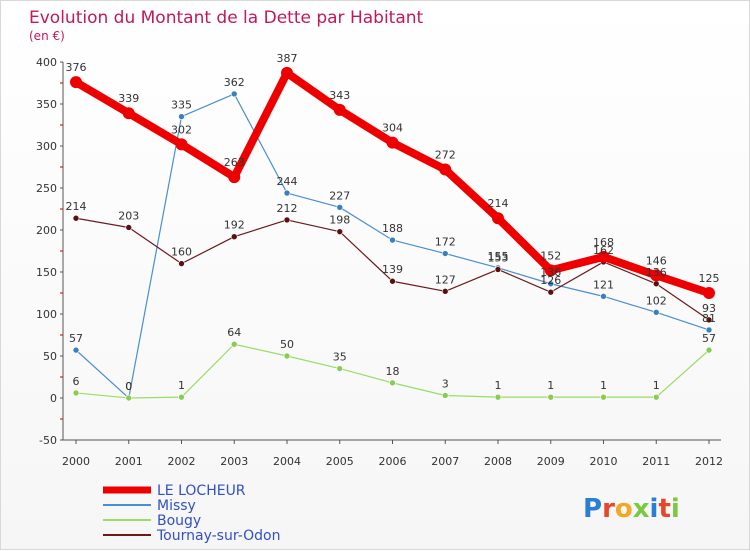 This screenshot has width=750, height=551. I want to click on data-label: 81, so click(709, 318).